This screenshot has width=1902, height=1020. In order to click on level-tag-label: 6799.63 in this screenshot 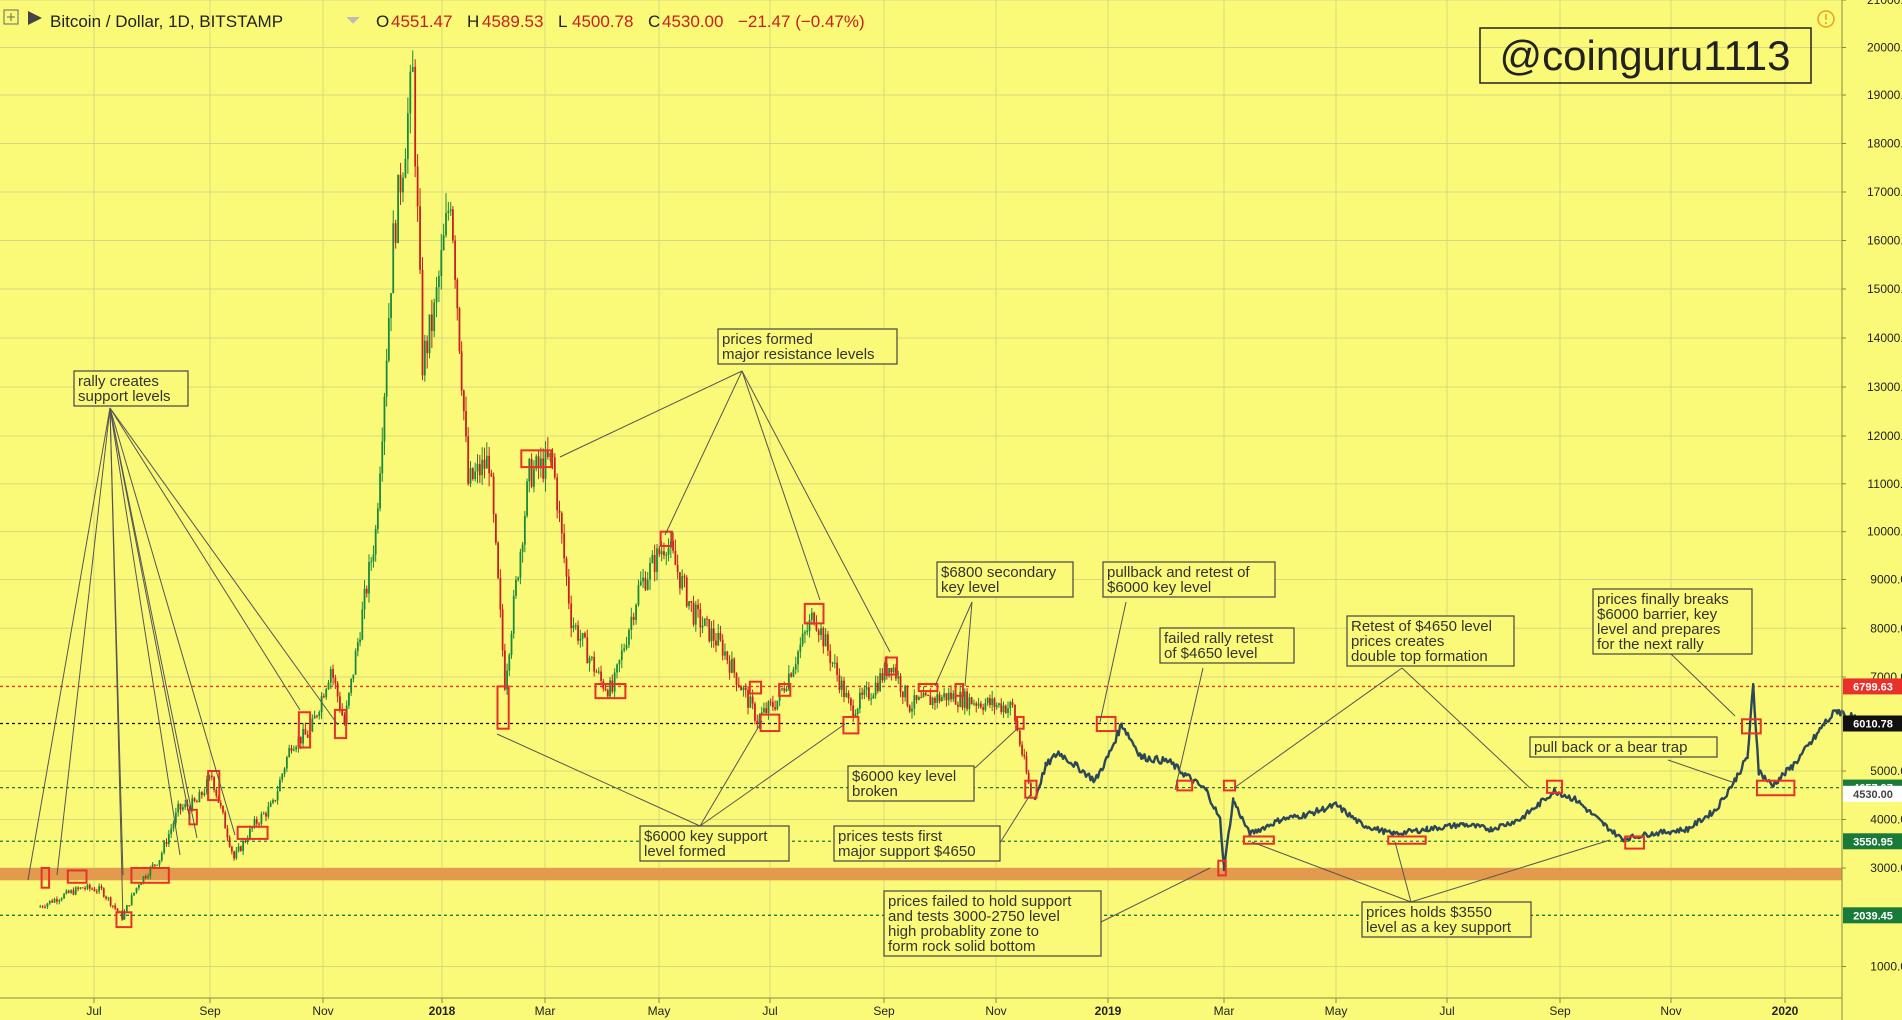, I will do `click(1873, 687)`.